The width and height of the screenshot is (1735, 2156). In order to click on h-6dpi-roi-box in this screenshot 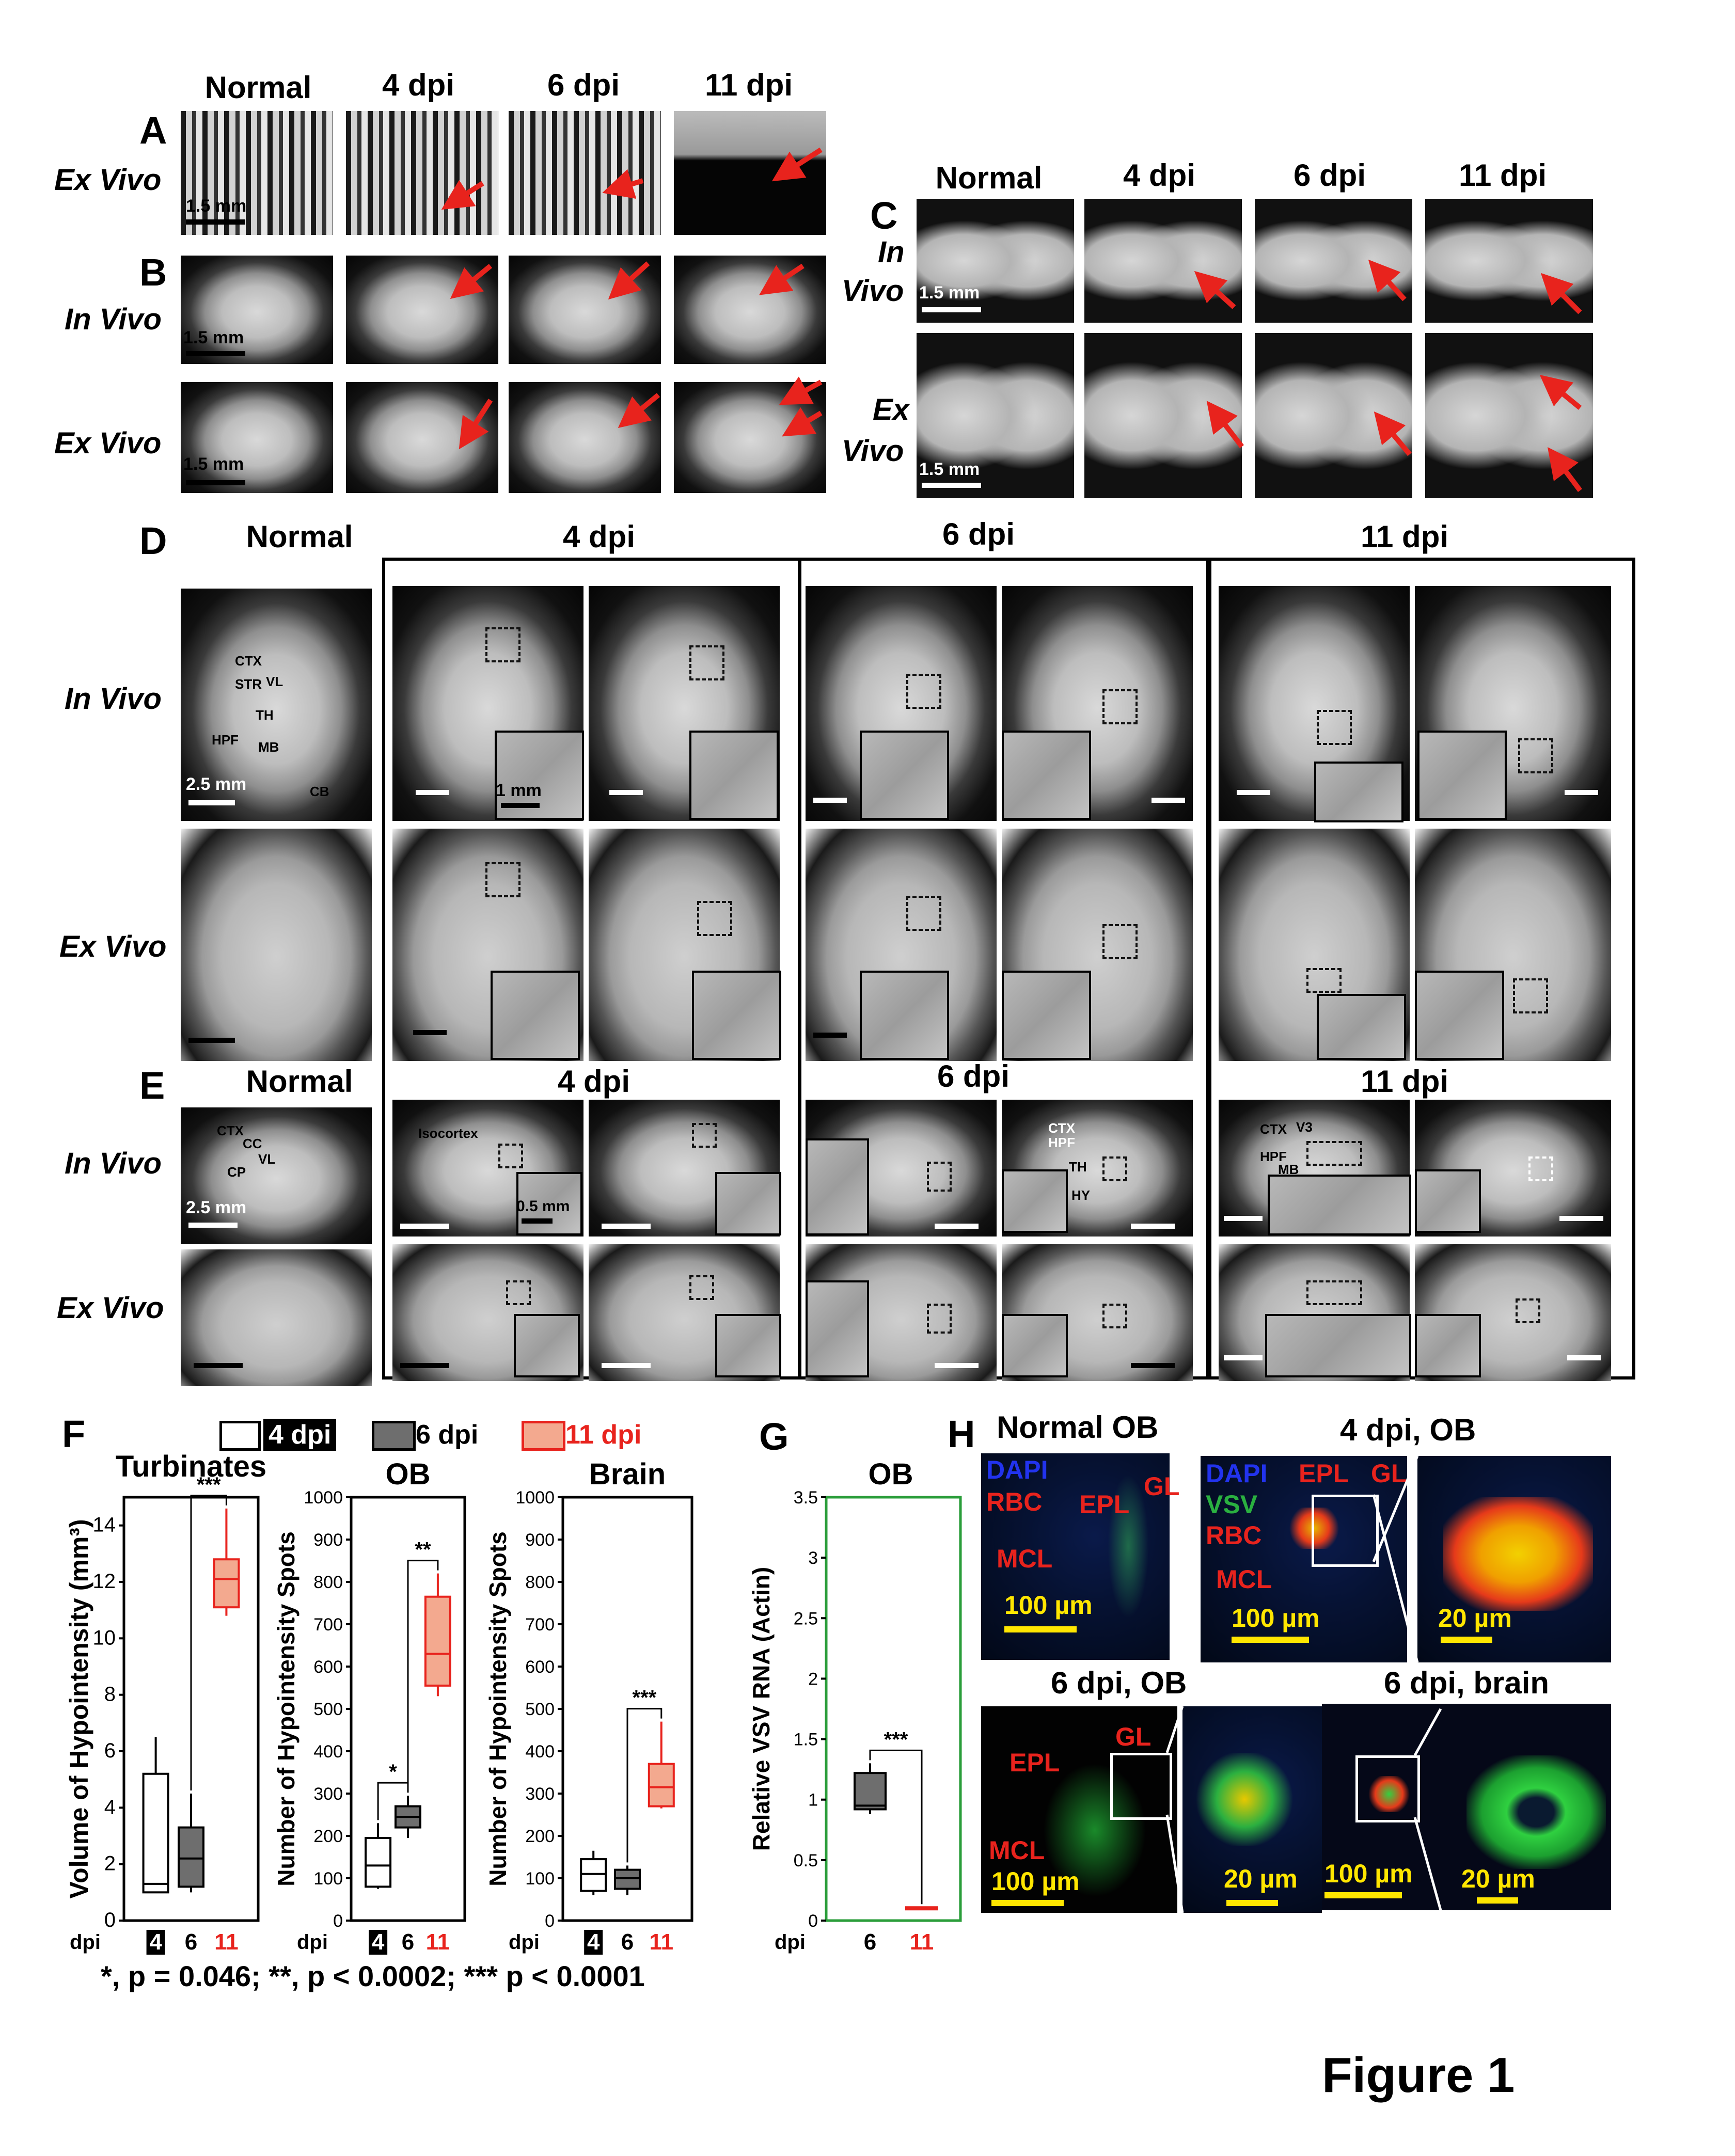, I will do `click(1141, 1787)`.